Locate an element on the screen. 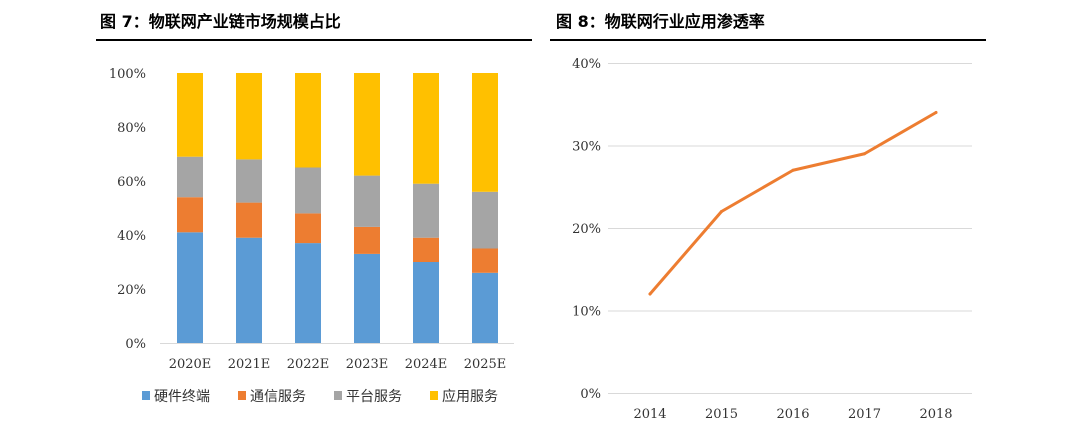  legend-label: 平台服务 is located at coordinates (374, 397).